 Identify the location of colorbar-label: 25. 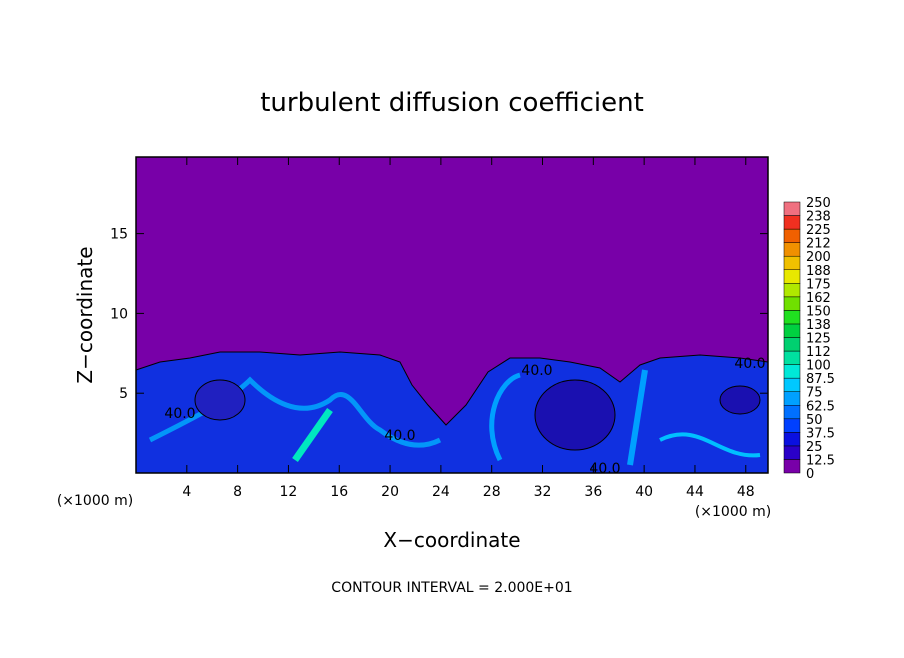
(814, 447).